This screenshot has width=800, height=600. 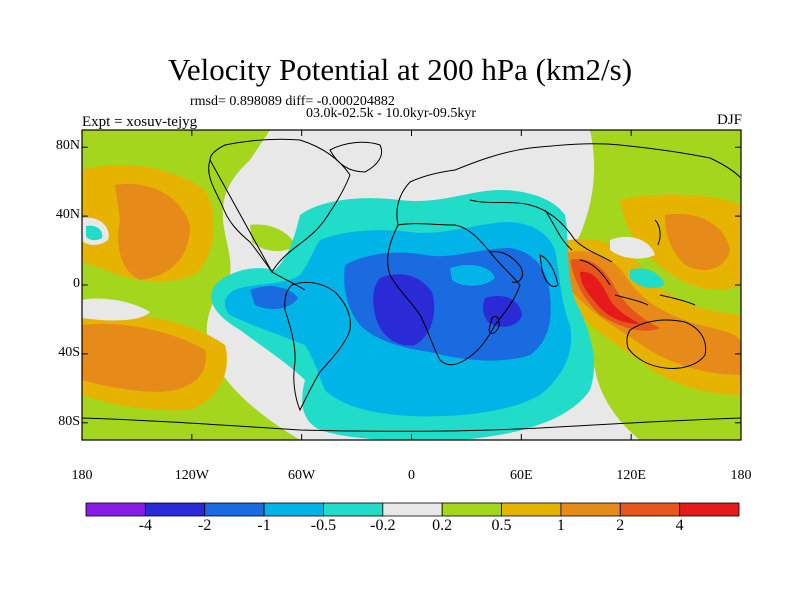 I want to click on season-label: DJF, so click(x=729, y=120).